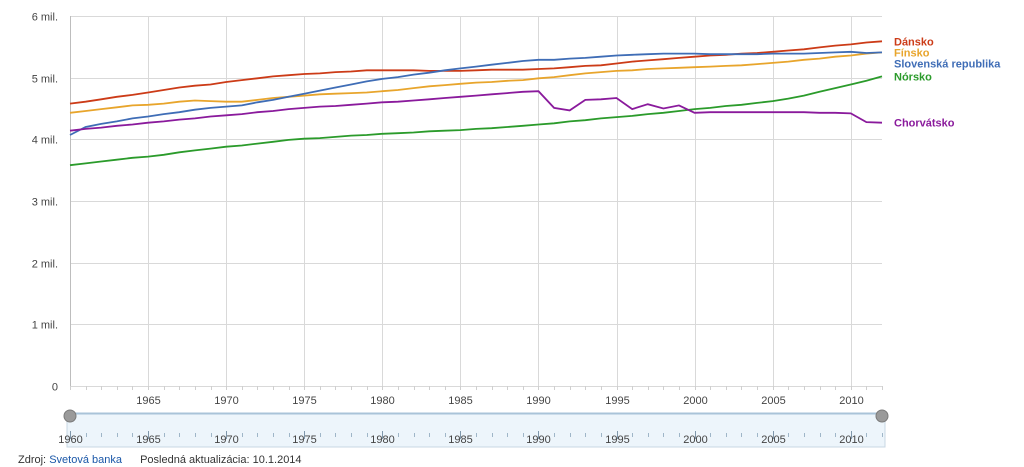  What do you see at coordinates (45, 141) in the screenshot?
I see `y-tick-label: 4 mil.` at bounding box center [45, 141].